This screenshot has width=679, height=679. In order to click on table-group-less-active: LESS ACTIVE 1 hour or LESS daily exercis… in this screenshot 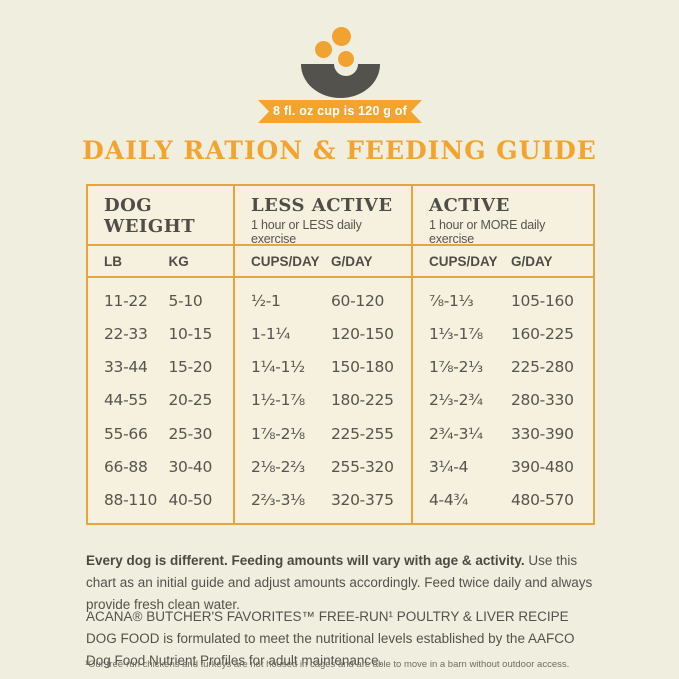, I will do `click(324, 354)`.